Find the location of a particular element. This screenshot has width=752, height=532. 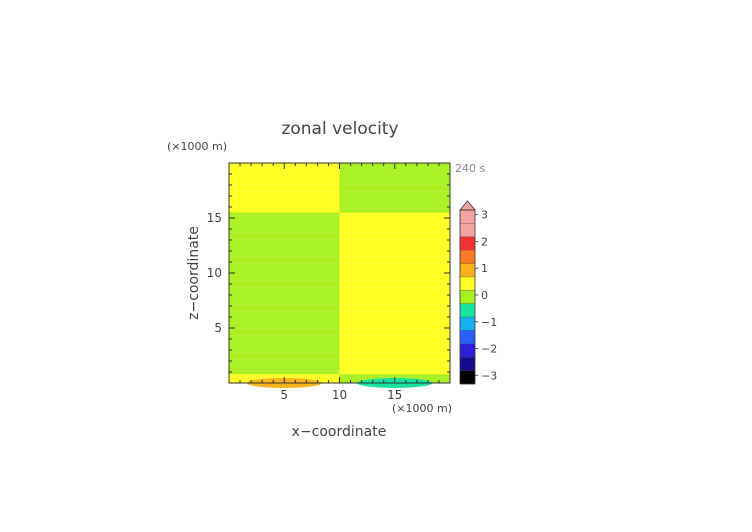

colorbar-tick-label: 1 is located at coordinates (484, 268).